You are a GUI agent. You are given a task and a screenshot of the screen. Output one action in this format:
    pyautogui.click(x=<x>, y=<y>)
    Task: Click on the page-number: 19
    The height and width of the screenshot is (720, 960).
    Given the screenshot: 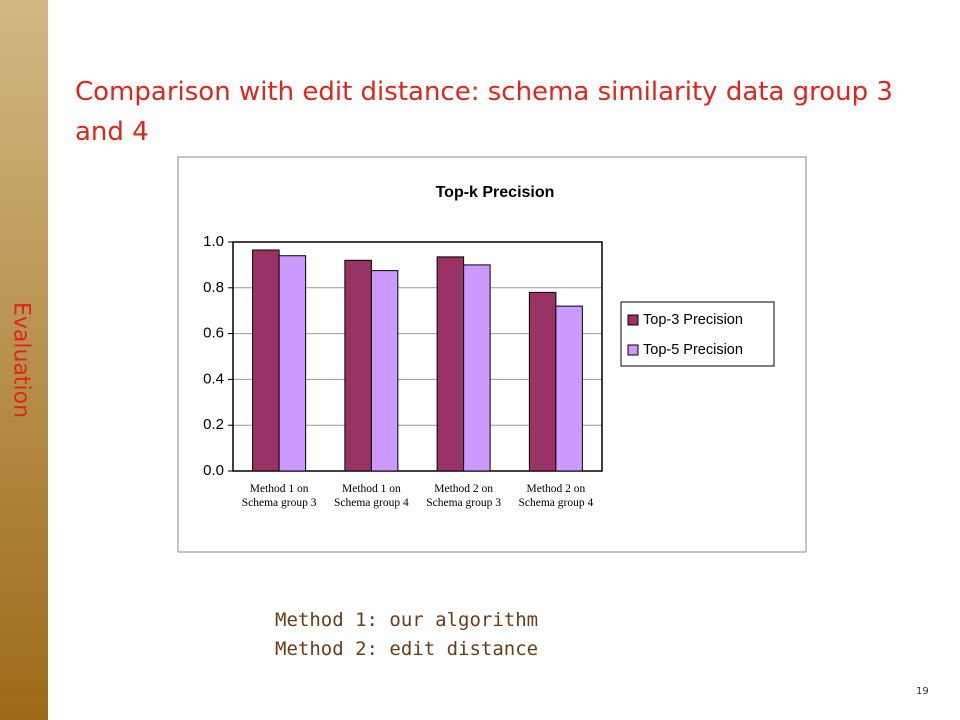 What is the action you would take?
    pyautogui.click(x=922, y=691)
    